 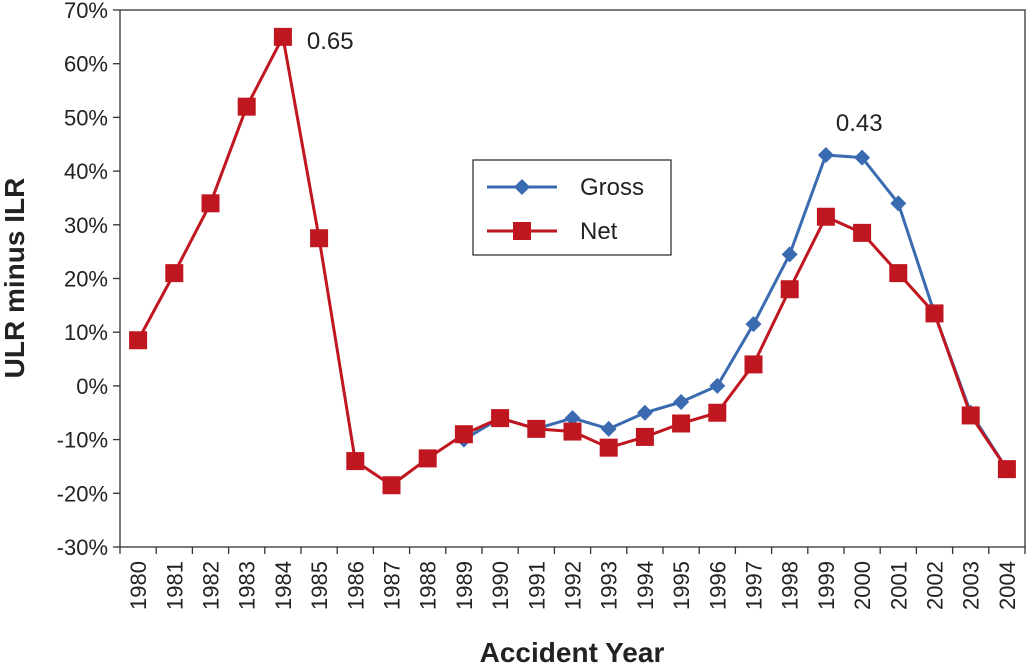 I want to click on y-tick-label: -20%, so click(x=82, y=493).